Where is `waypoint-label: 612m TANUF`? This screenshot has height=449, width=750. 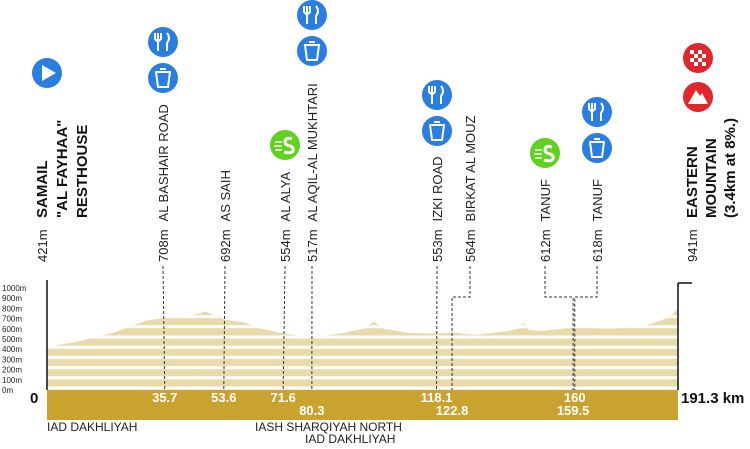 waypoint-label: 612m TANUF is located at coordinates (545, 220).